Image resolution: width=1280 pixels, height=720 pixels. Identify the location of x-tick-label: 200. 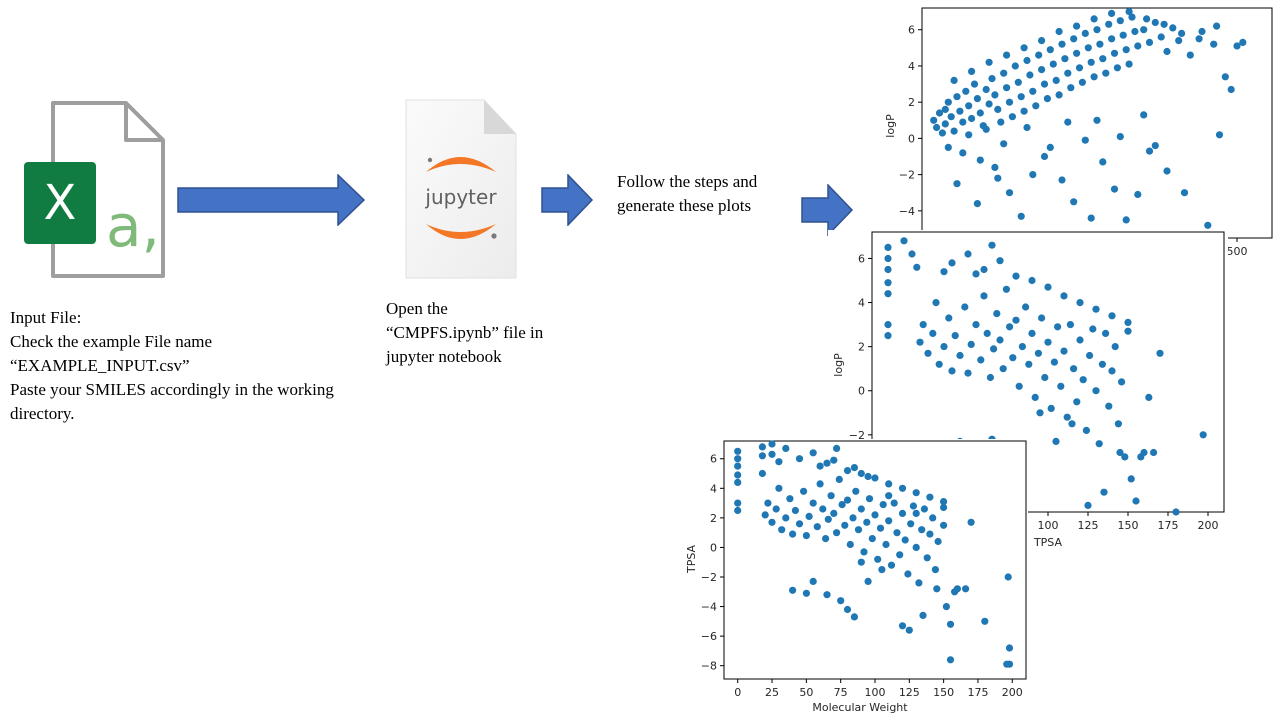
(1012, 692).